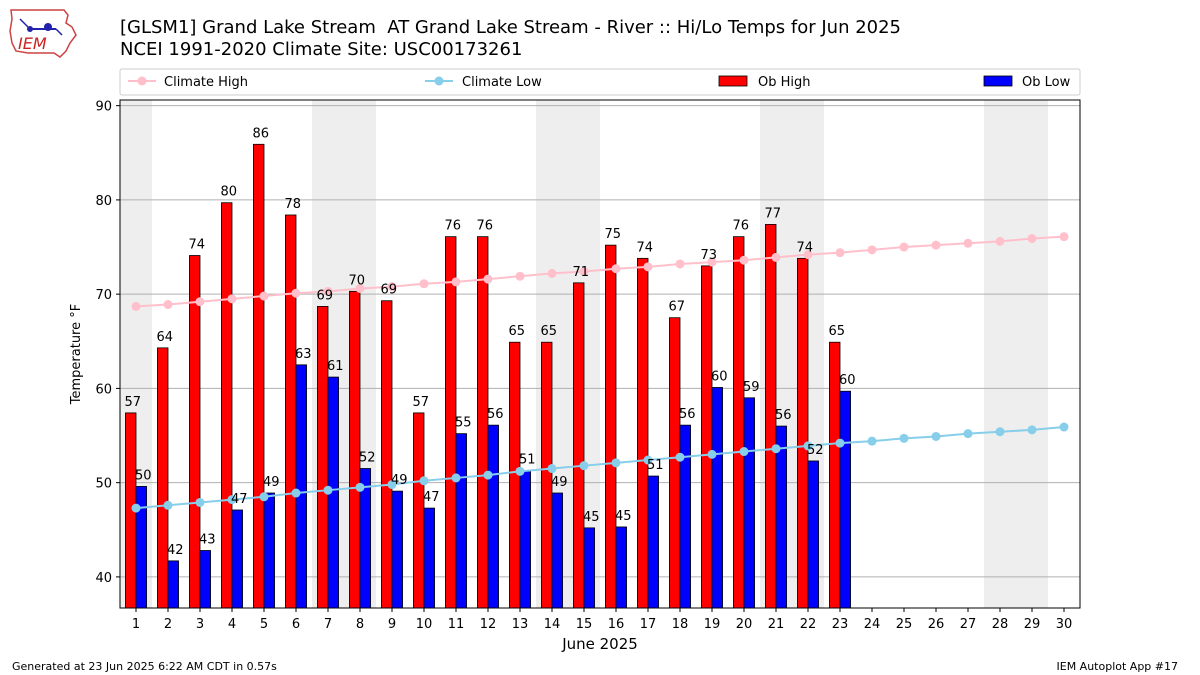  I want to click on legend-climate-low-marker, so click(439, 81).